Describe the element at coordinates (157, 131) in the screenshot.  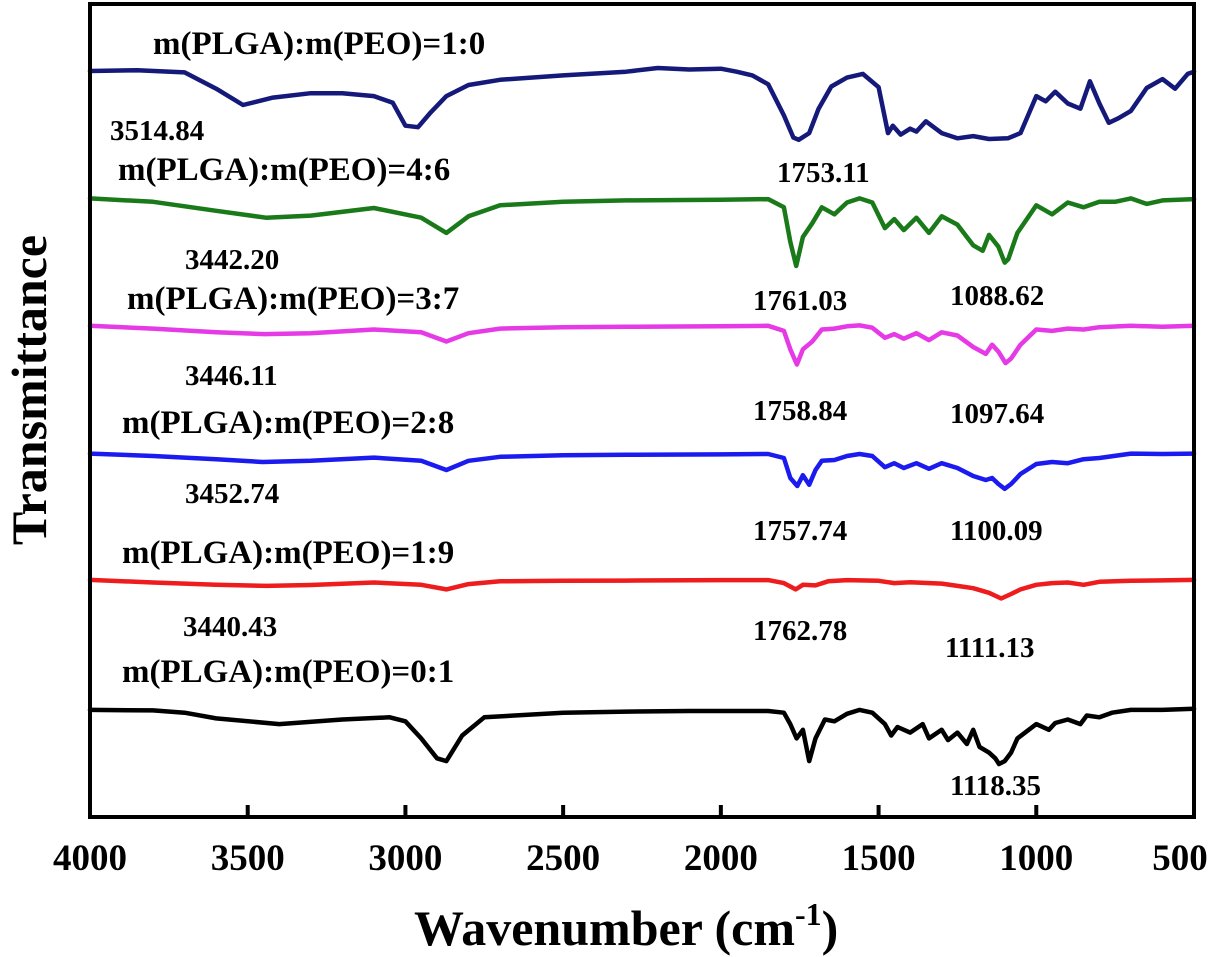
I see `peak-label-3514-84: 3514.84` at that location.